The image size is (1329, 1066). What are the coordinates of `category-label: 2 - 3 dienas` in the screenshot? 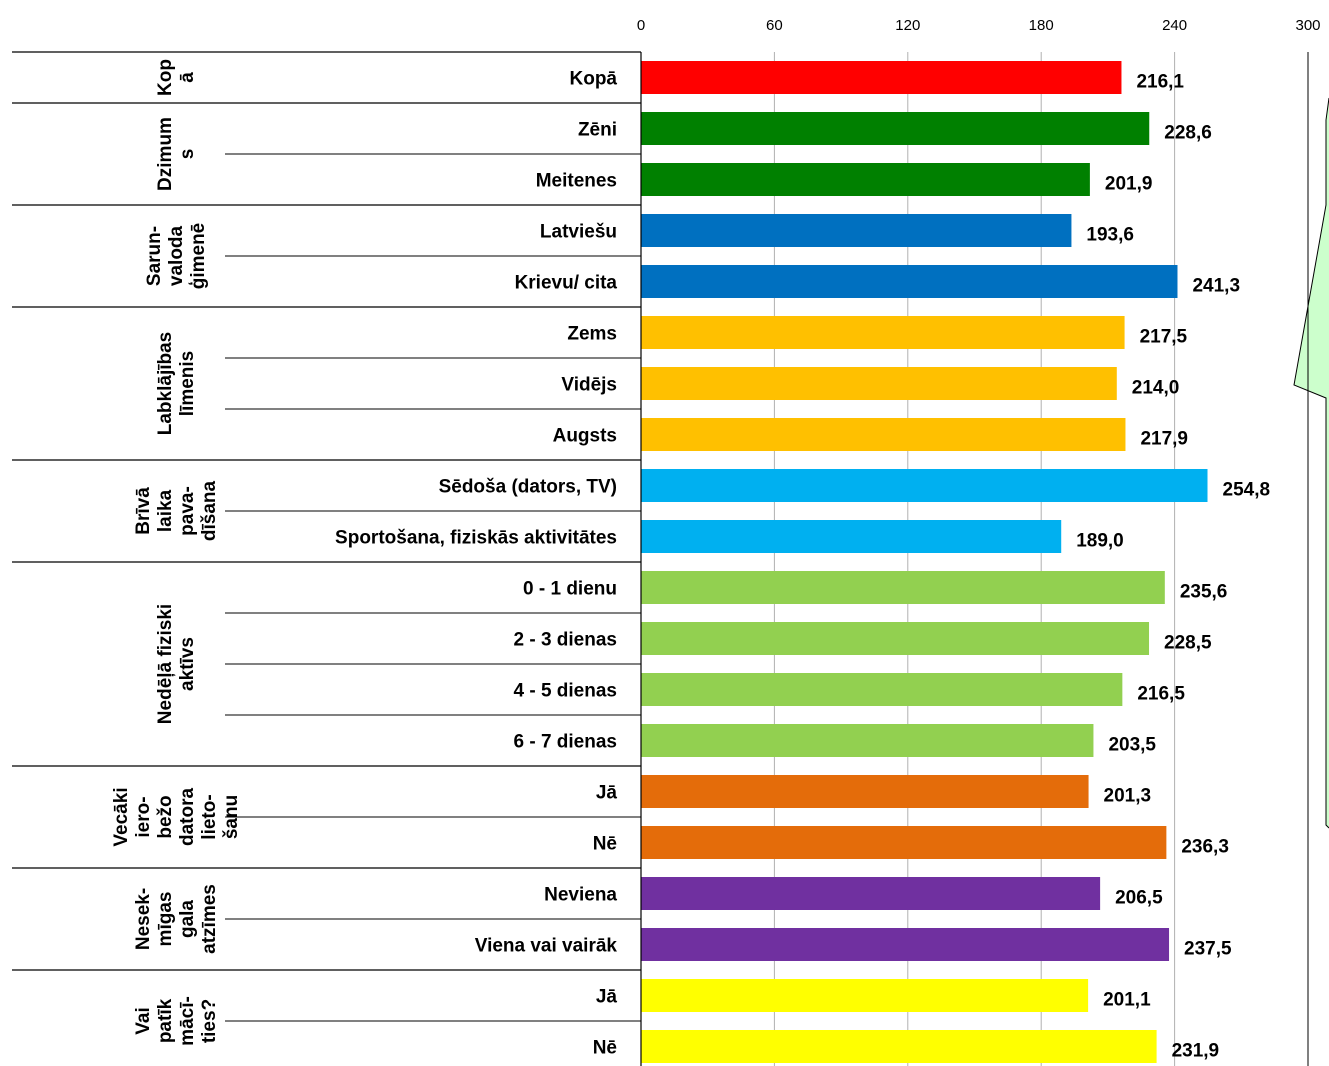 It's located at (566, 640).